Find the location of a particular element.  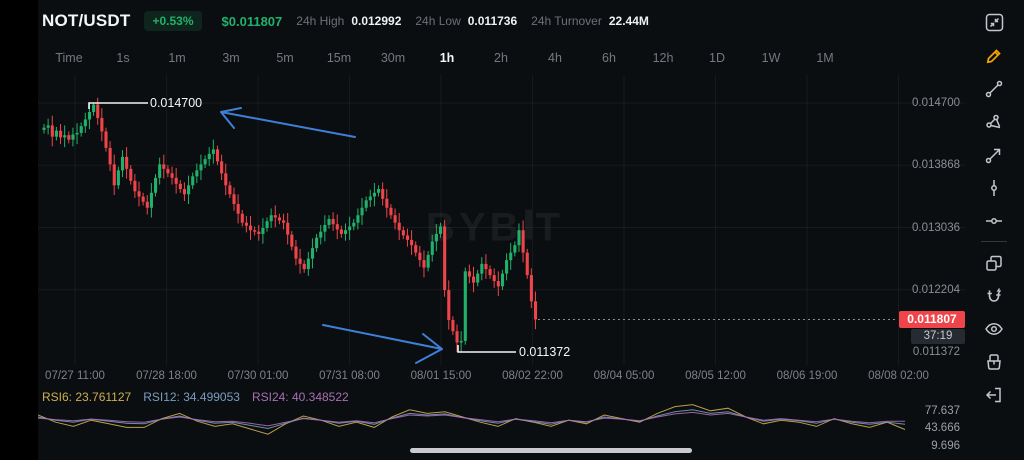

exit-fullscreen-icon is located at coordinates (994, 22).